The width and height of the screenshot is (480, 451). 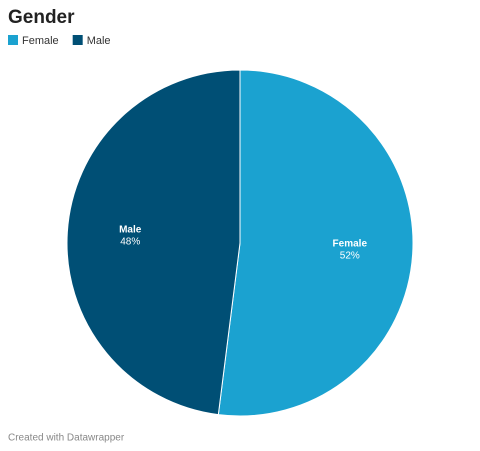 I want to click on slice-category-label: Male, so click(x=130, y=230).